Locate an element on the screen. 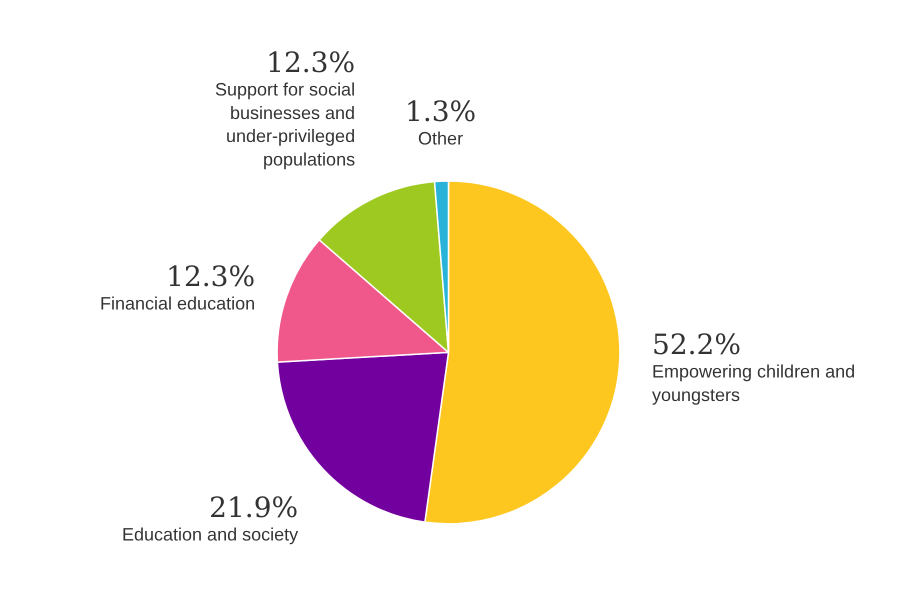  slice-label: Financial education is located at coordinates (178, 303).